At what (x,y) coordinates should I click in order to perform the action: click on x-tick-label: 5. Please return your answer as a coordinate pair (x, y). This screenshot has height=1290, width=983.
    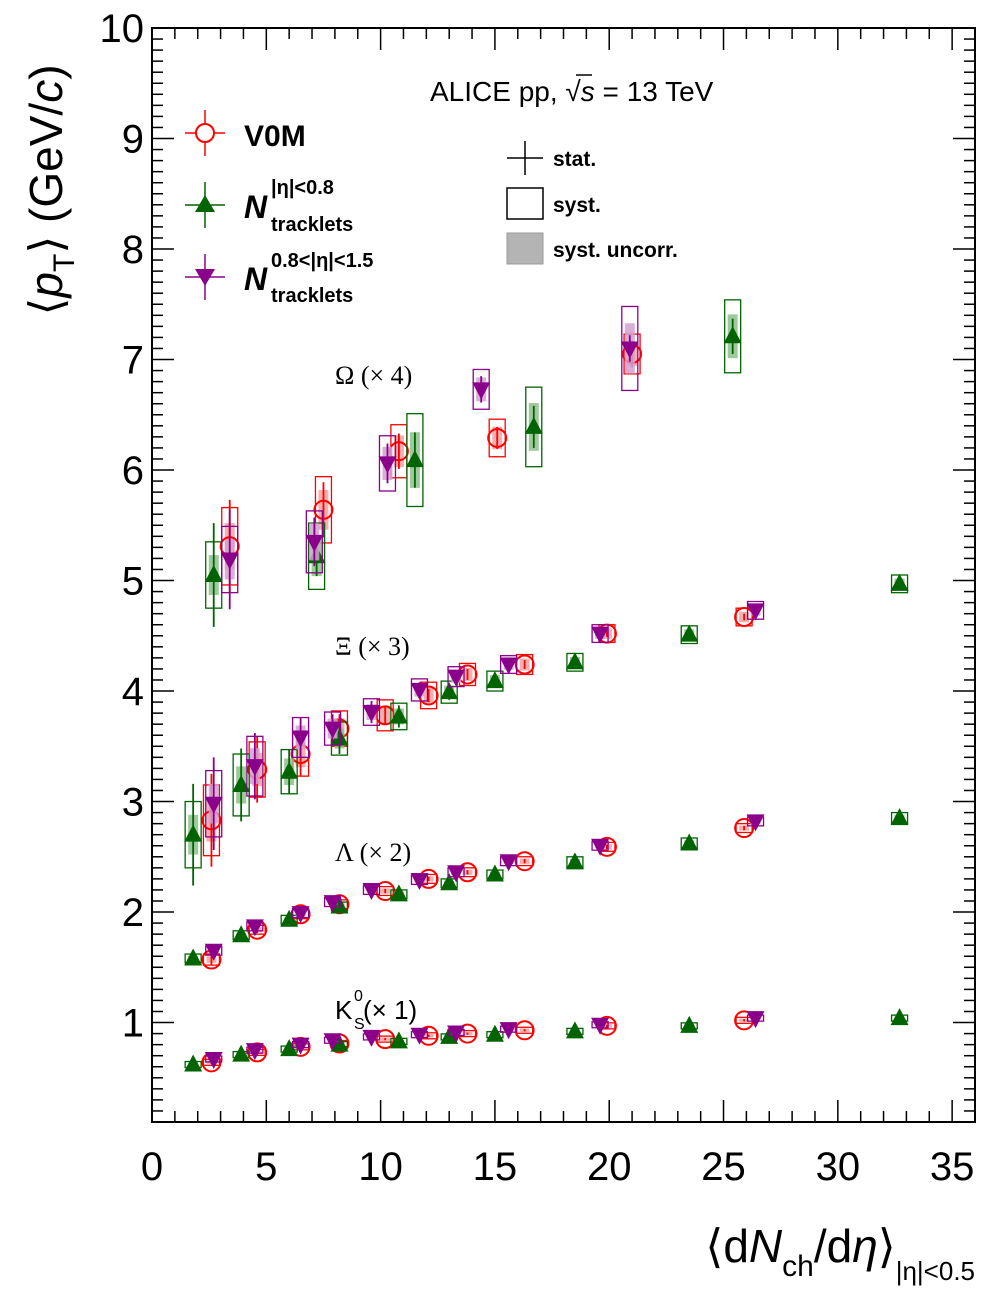
    Looking at the image, I should click on (266, 1167).